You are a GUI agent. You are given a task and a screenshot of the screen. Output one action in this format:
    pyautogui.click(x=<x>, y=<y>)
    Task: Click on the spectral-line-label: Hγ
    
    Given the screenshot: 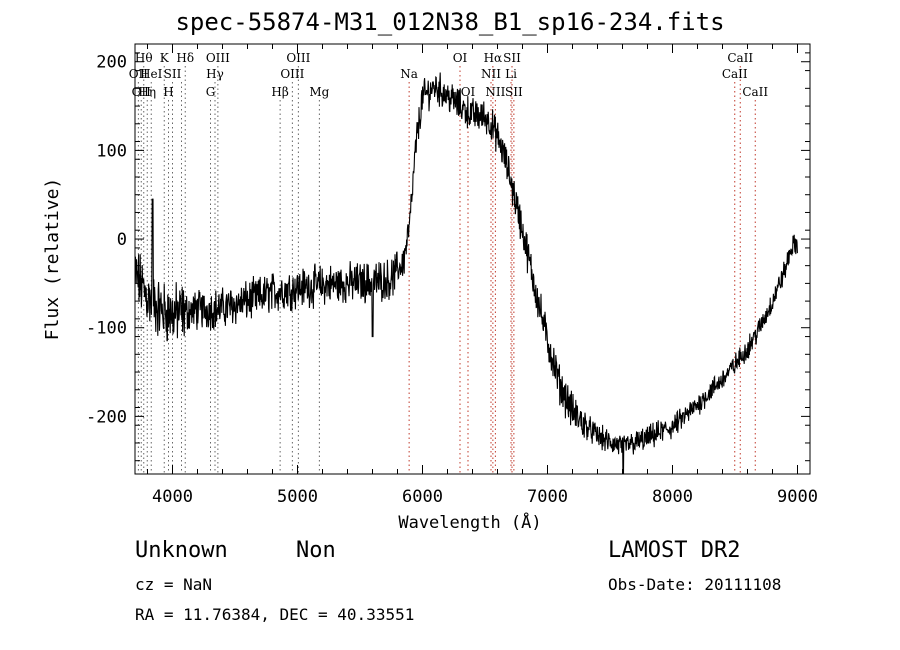 What is the action you would take?
    pyautogui.click(x=215, y=74)
    